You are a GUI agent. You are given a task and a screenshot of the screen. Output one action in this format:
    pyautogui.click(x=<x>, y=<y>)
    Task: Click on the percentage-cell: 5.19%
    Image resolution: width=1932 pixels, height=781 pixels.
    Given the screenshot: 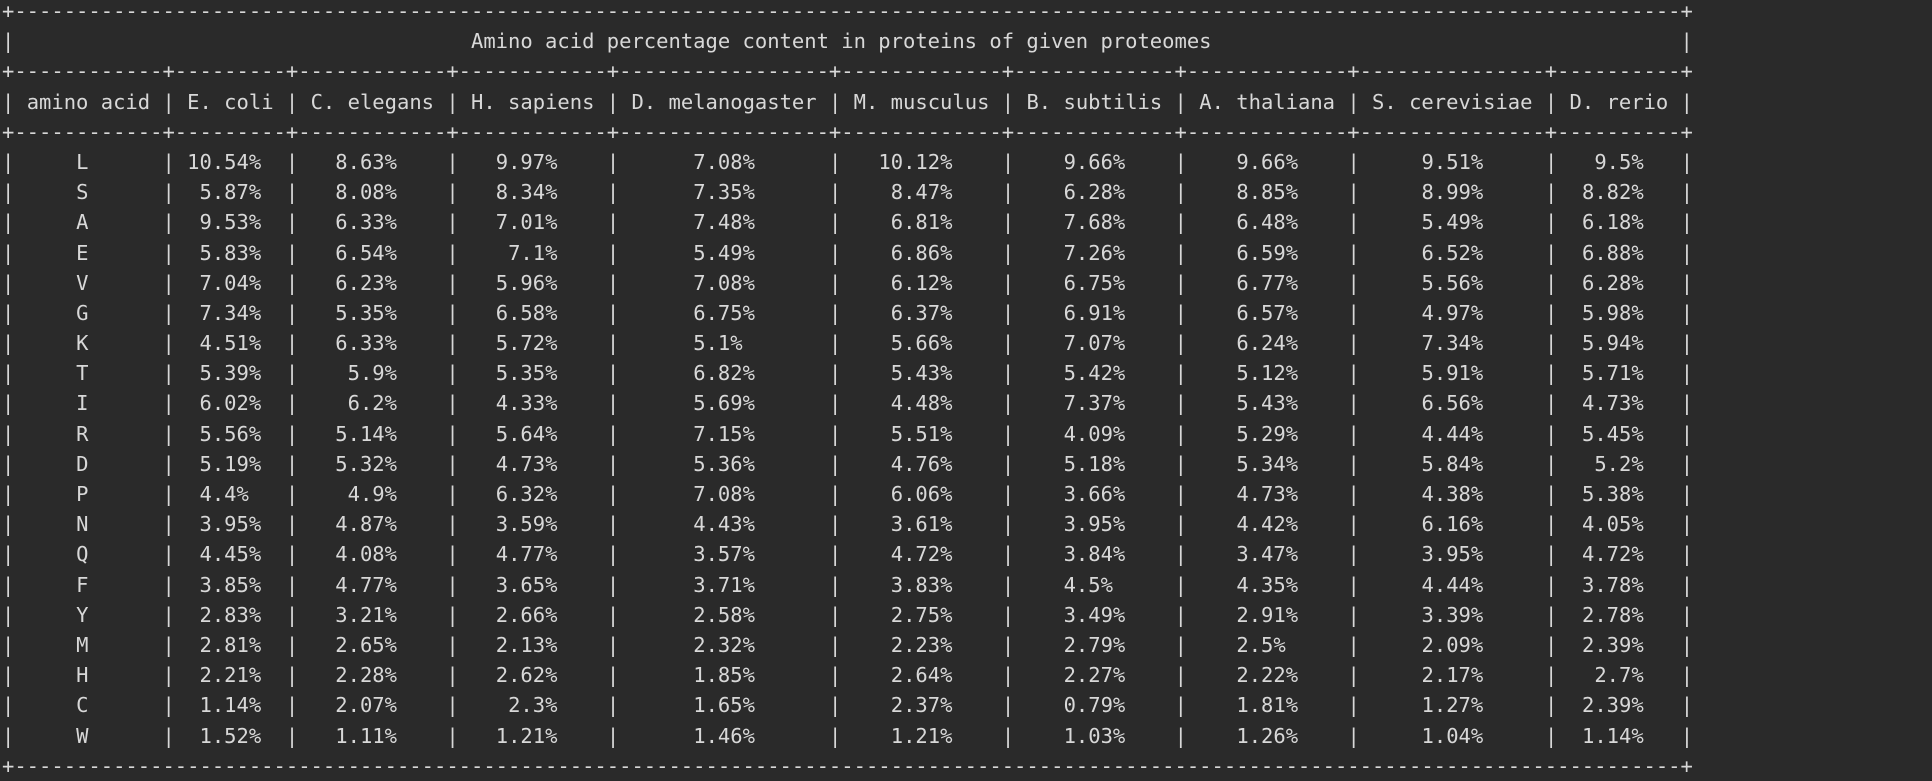 What is the action you would take?
    pyautogui.click(x=230, y=463)
    